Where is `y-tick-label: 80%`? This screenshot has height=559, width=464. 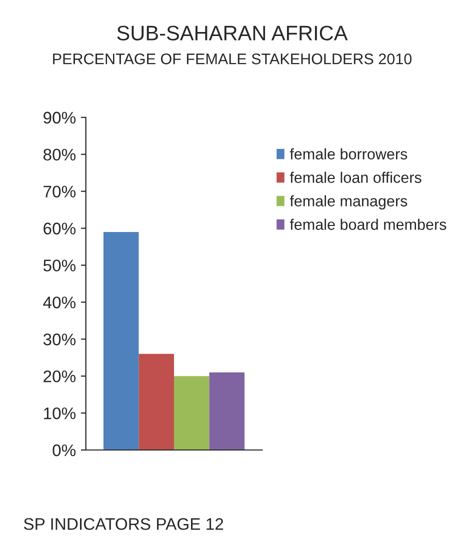
y-tick-label: 80% is located at coordinates (59, 154).